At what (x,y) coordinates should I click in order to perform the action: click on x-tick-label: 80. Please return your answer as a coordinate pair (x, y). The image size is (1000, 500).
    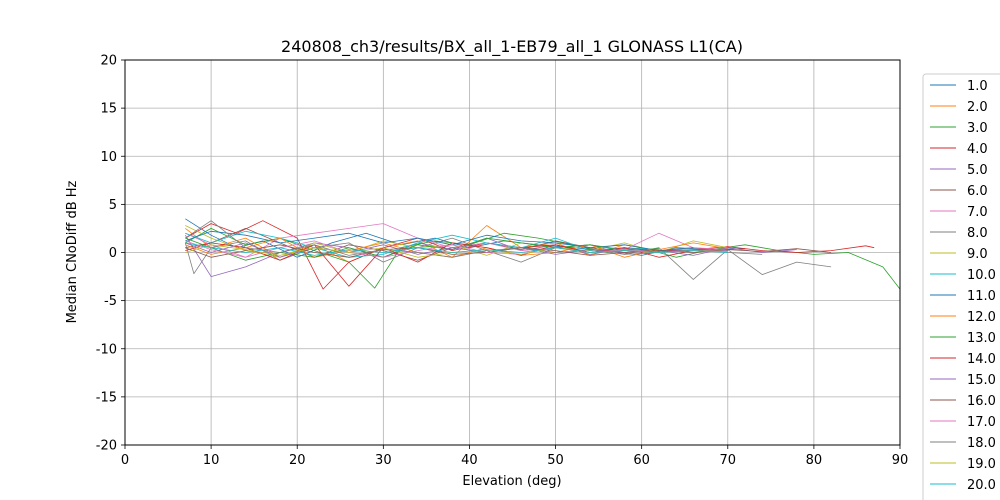
    Looking at the image, I should click on (814, 460).